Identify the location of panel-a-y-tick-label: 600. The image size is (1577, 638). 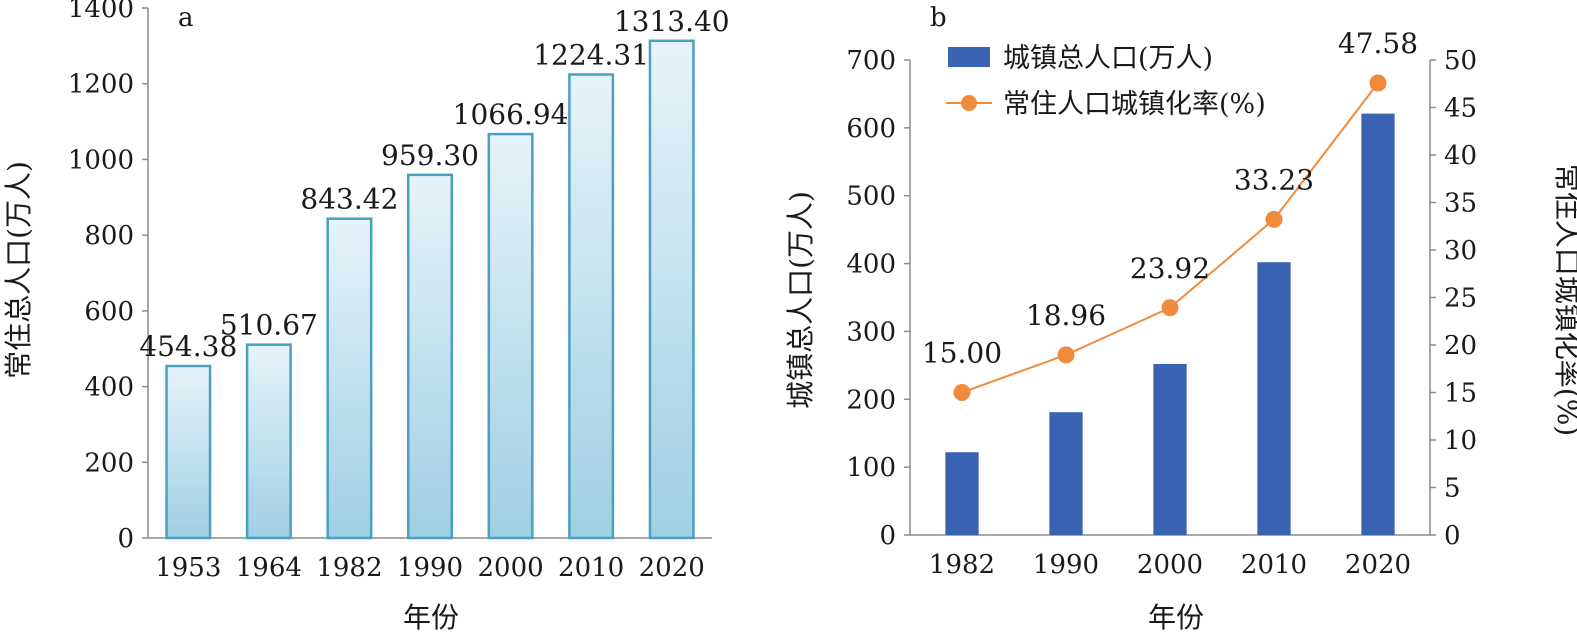
(109, 312).